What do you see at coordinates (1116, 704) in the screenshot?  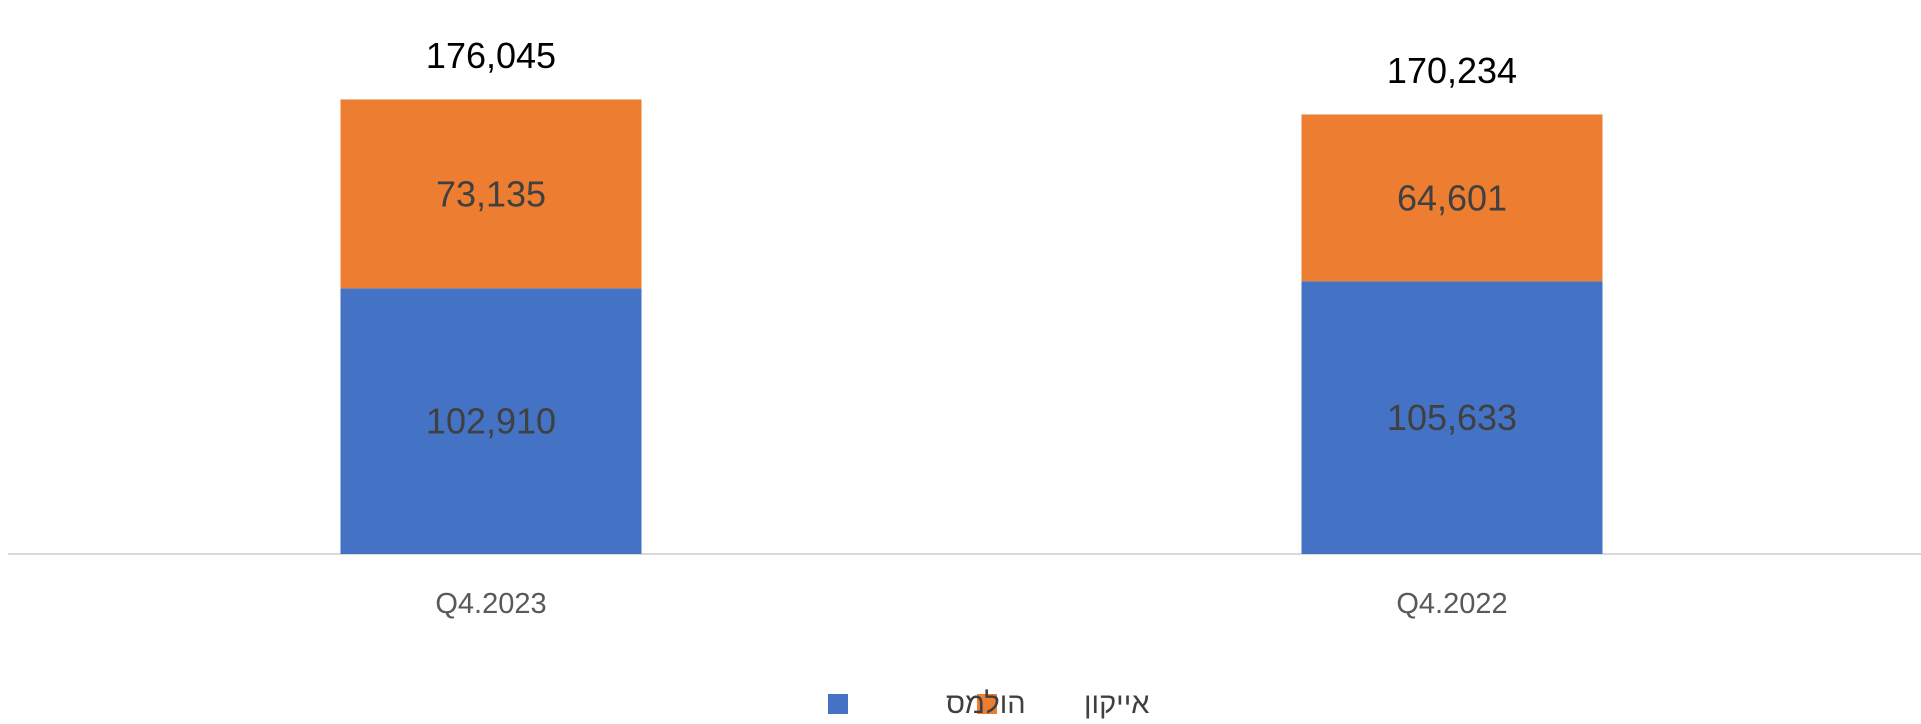 I see `legend-label: אייקון` at bounding box center [1116, 704].